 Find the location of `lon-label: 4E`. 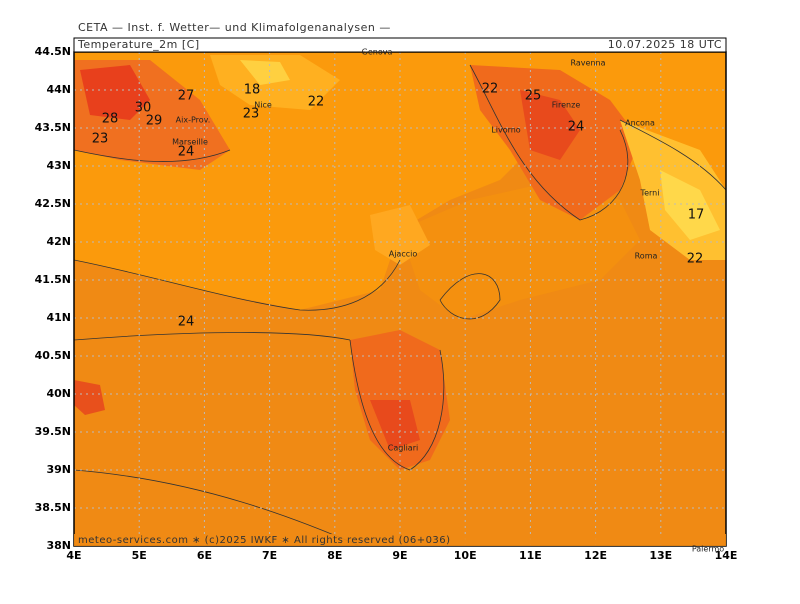

lon-label: 4E is located at coordinates (73, 555).